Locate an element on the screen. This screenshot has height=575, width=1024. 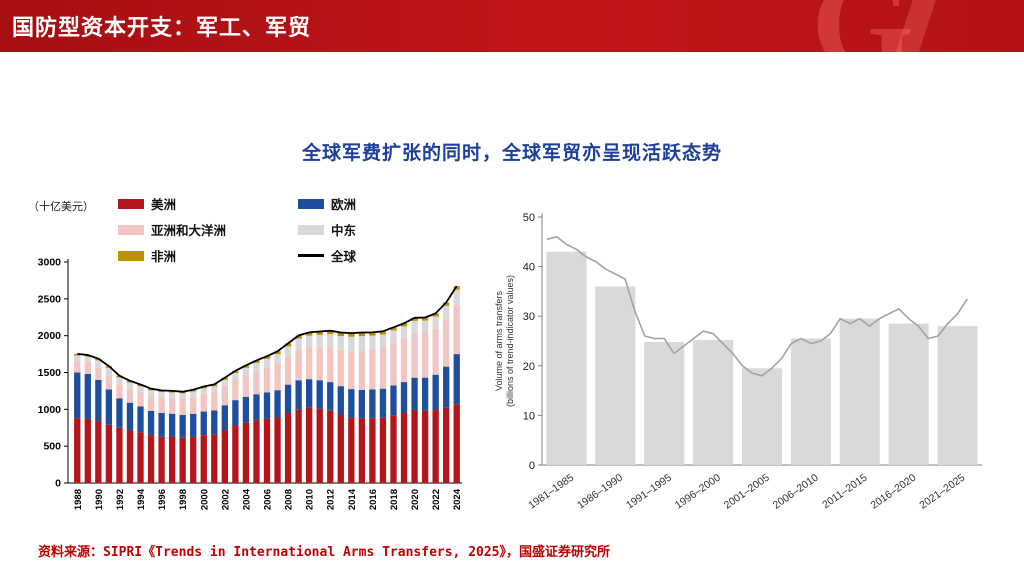
legend-label: 欧洲 is located at coordinates (344, 205).